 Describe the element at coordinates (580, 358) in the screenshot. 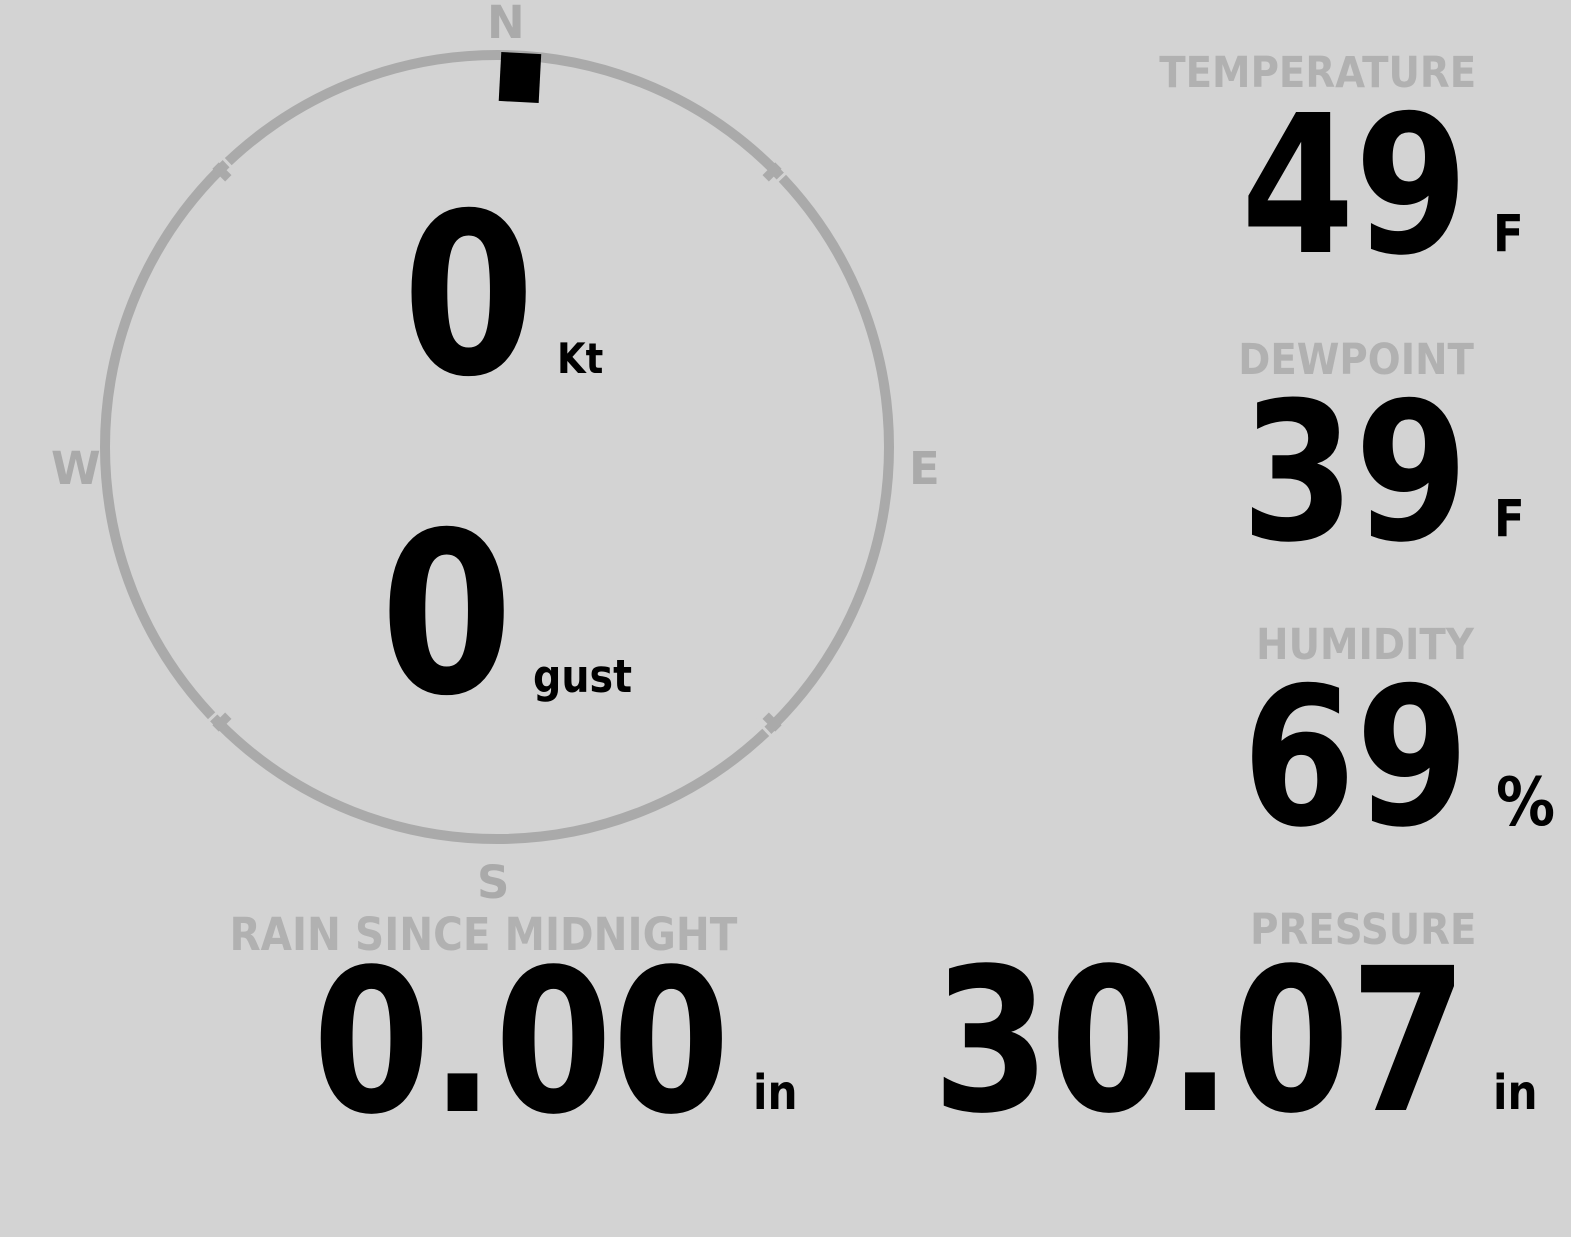

I see `wind-speed-unit: Kt` at that location.